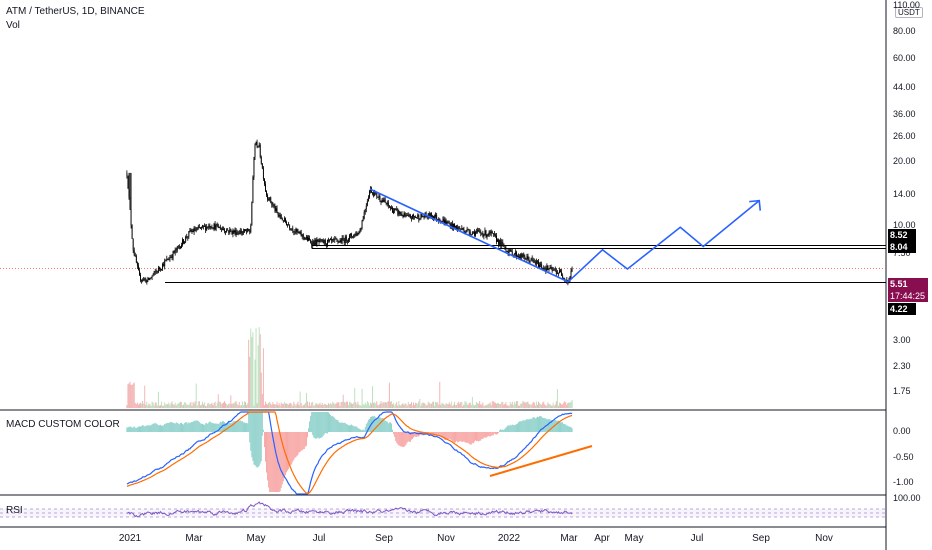  What do you see at coordinates (909, 12) in the screenshot?
I see `currency-badge: USDT` at bounding box center [909, 12].